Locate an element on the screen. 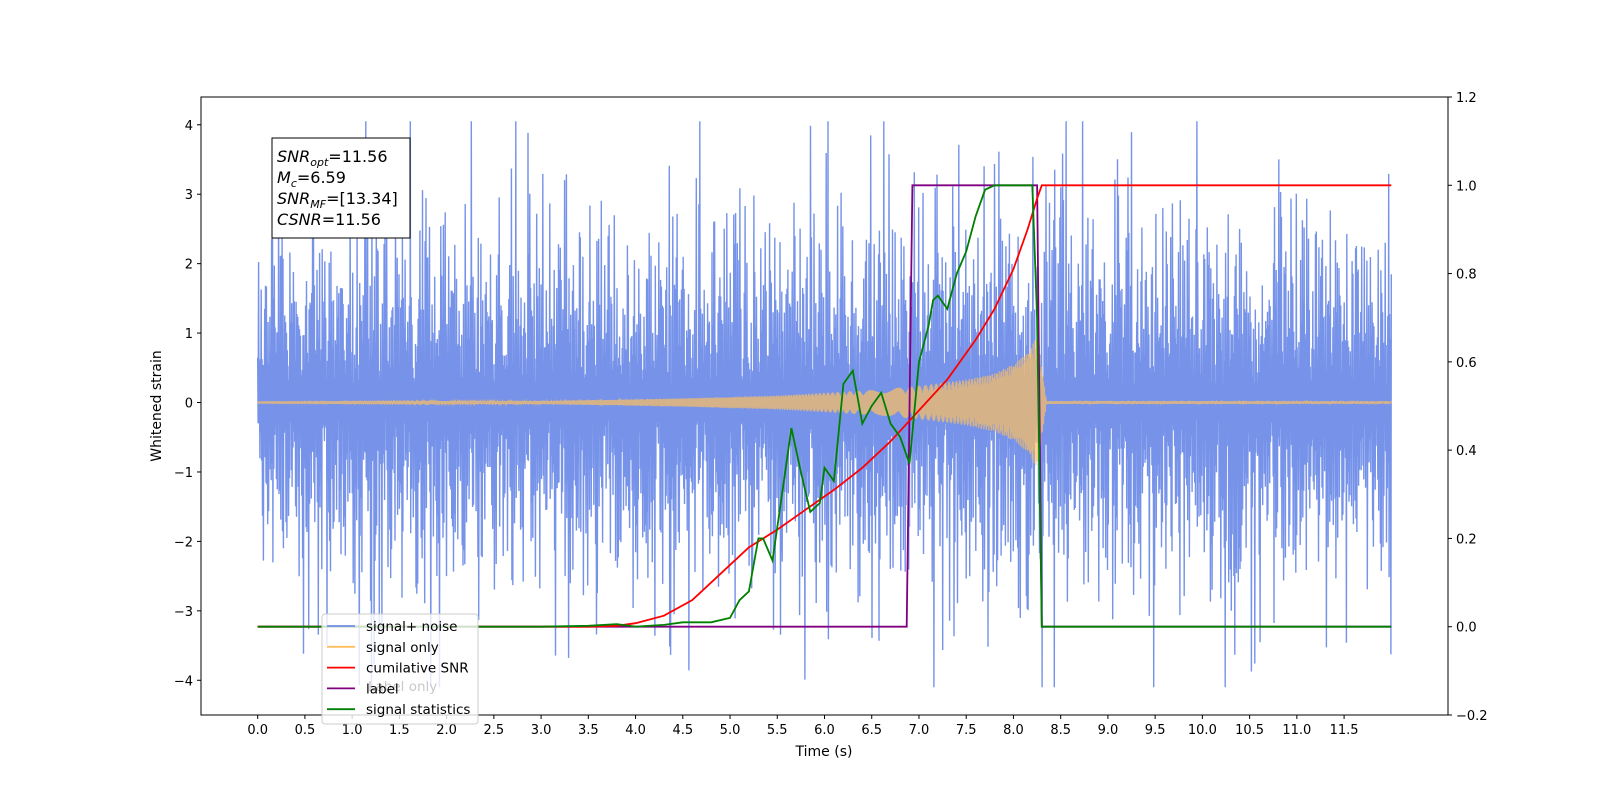 This screenshot has height=800, width=1600. y2-tick-label: 0.0 is located at coordinates (1466, 628).